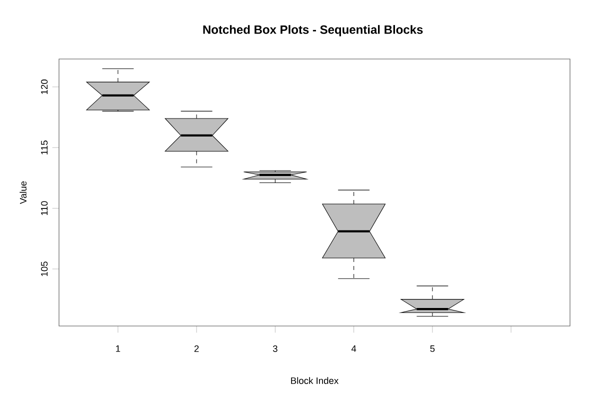  Describe the element at coordinates (432, 348) in the screenshot. I see `x-tick-label: 5` at that location.